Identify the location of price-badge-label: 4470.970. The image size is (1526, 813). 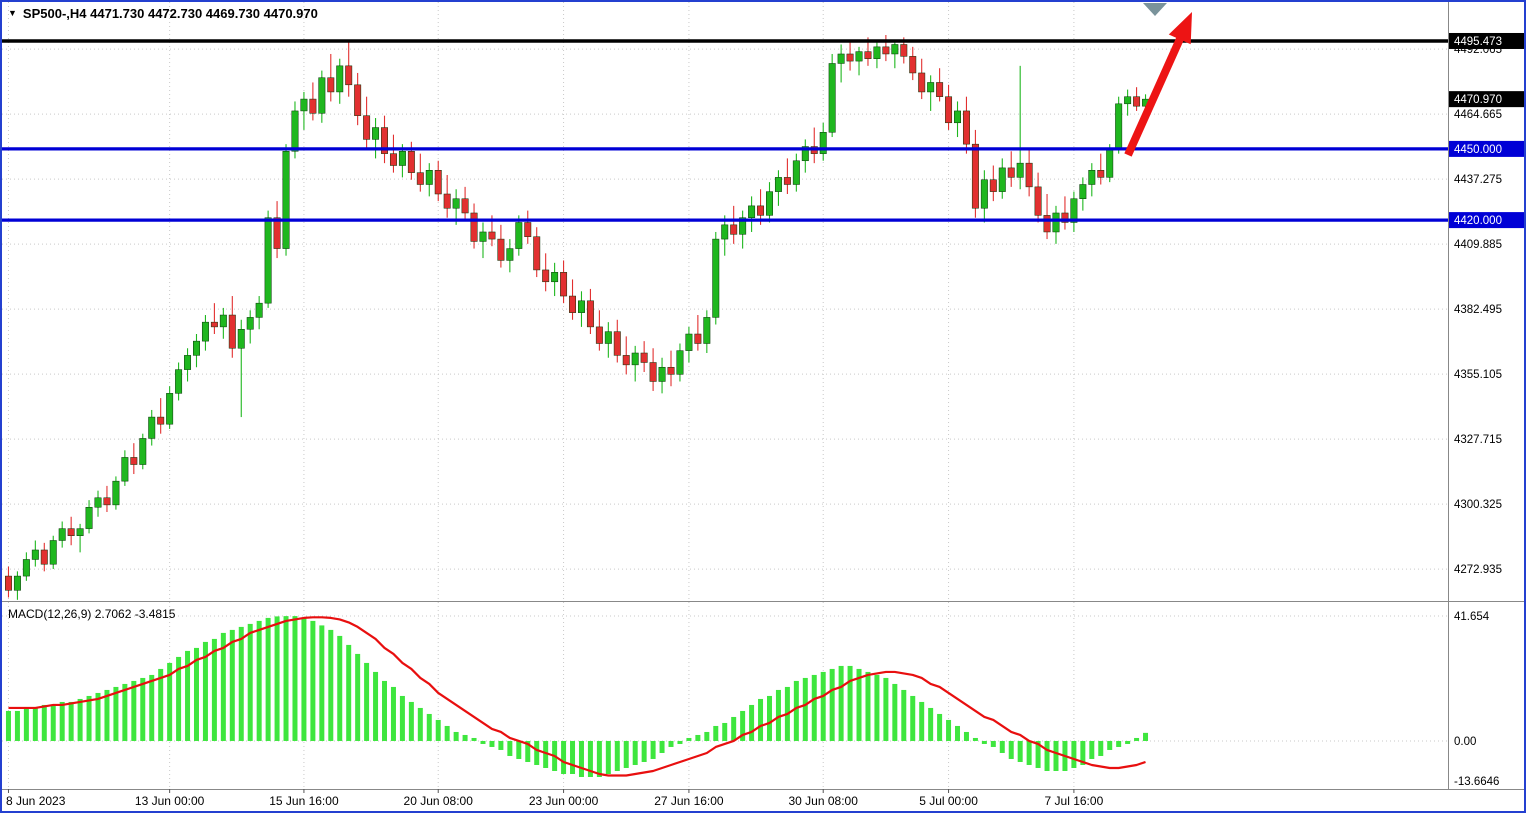
(1478, 100).